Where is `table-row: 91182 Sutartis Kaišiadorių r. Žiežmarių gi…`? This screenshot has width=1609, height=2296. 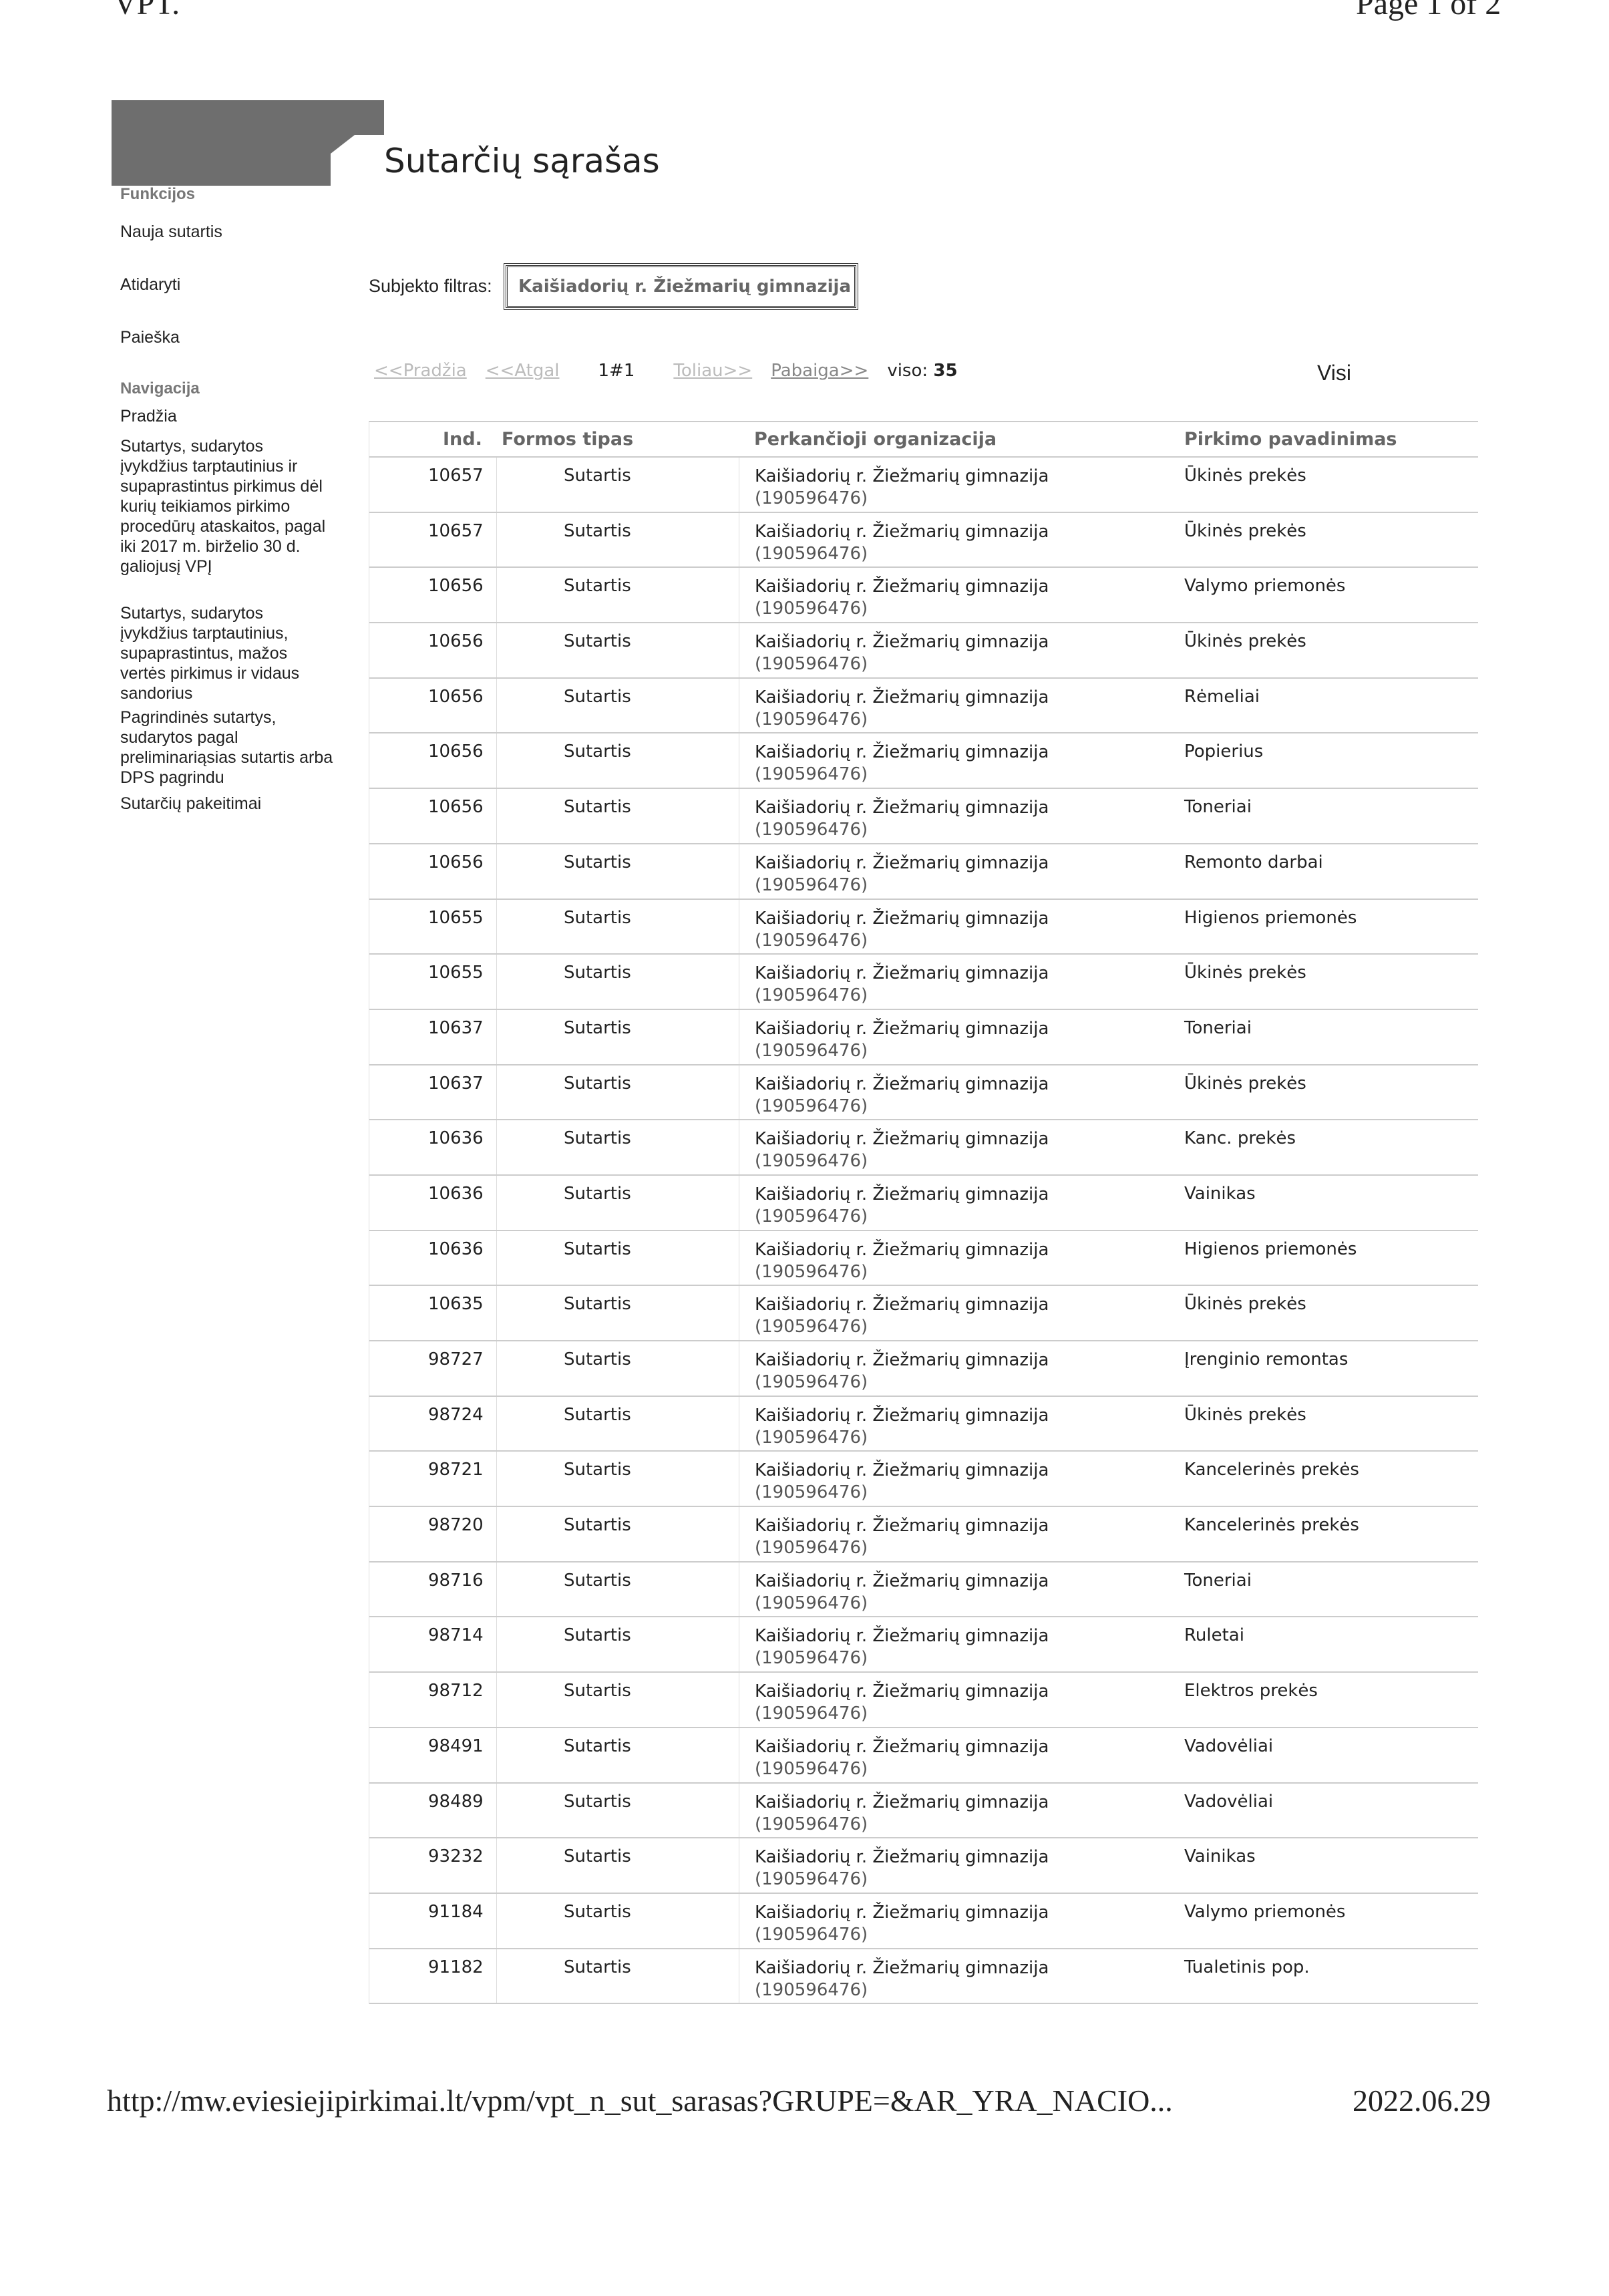 table-row: 91182 Sutartis Kaišiadorių r. Žiežmarių gi… is located at coordinates (923, 1977).